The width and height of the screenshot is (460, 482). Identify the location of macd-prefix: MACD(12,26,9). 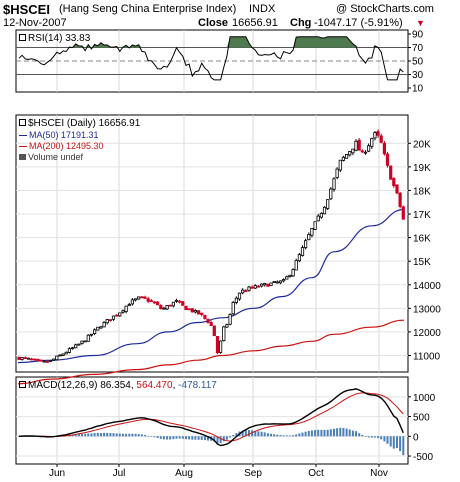
(63, 385).